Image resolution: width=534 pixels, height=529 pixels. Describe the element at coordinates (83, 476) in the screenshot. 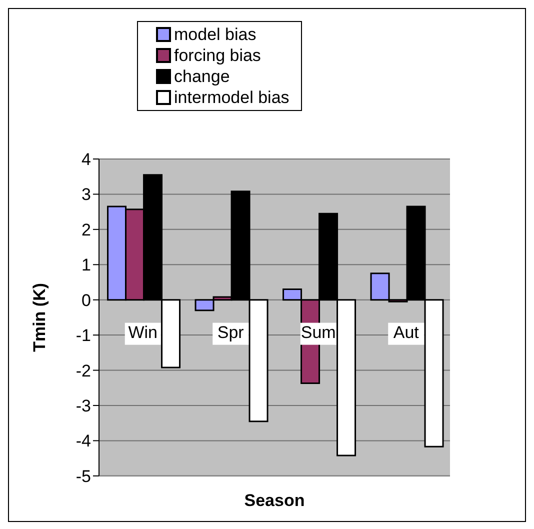

I see `y-tick-label: -5` at that location.